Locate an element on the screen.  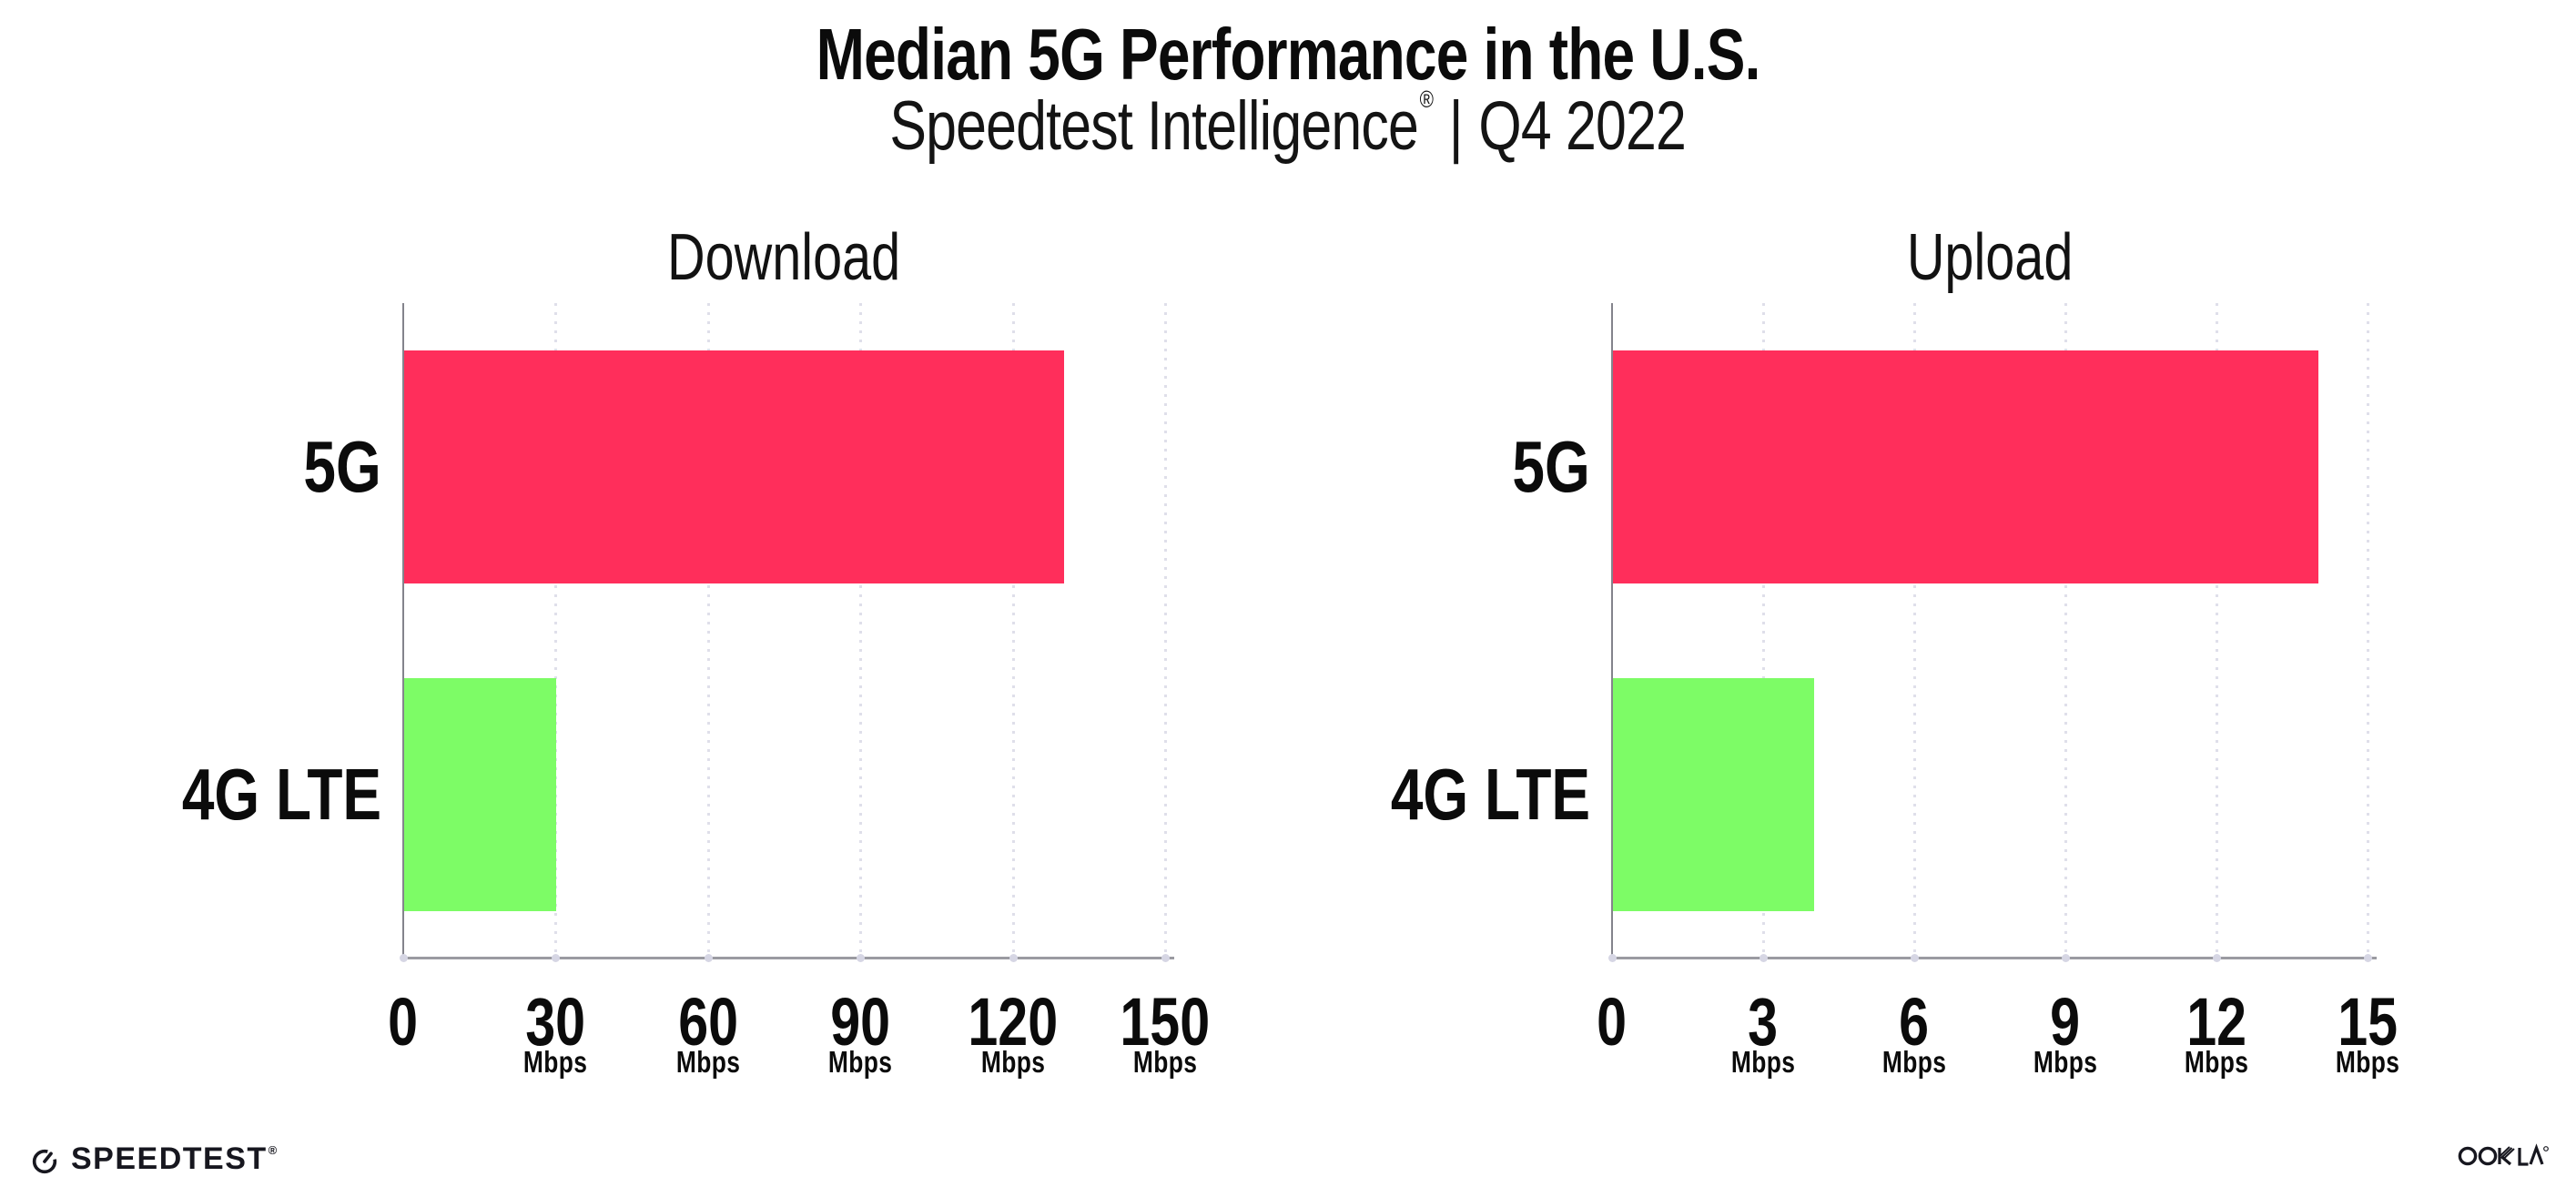
chart-title-text: Download is located at coordinates (784, 258).